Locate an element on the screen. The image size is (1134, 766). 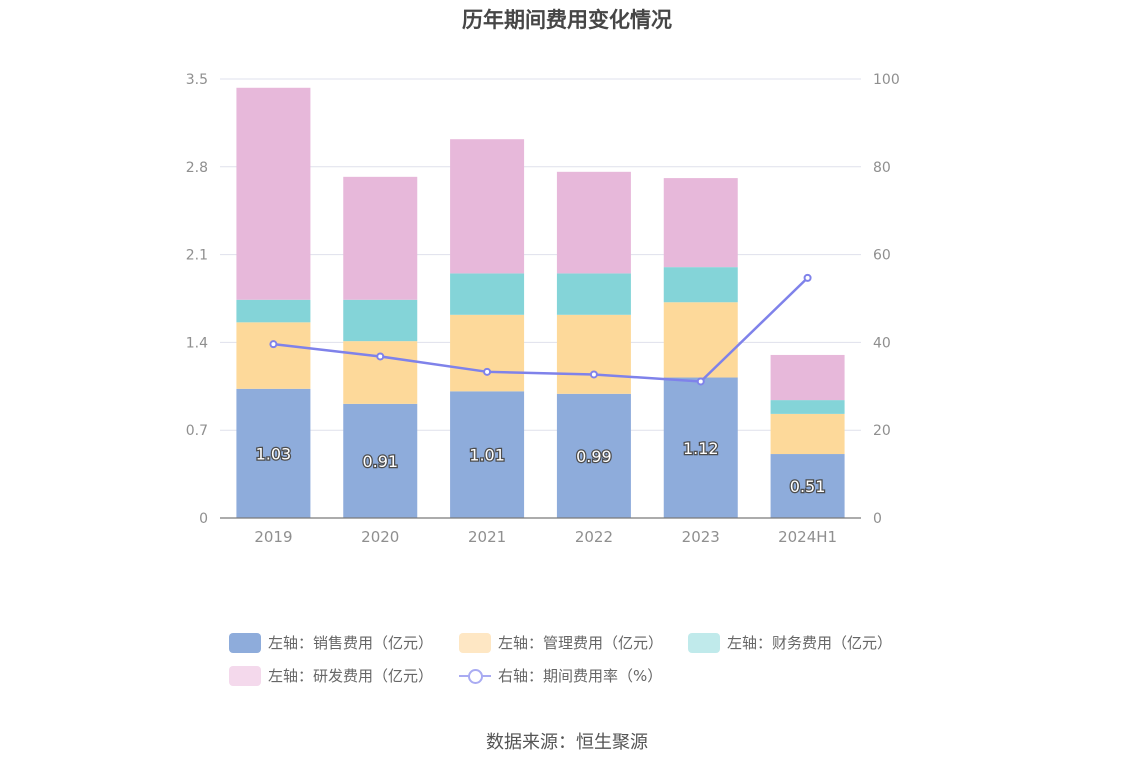
bar-data-label: 1.03 is located at coordinates (274, 453).